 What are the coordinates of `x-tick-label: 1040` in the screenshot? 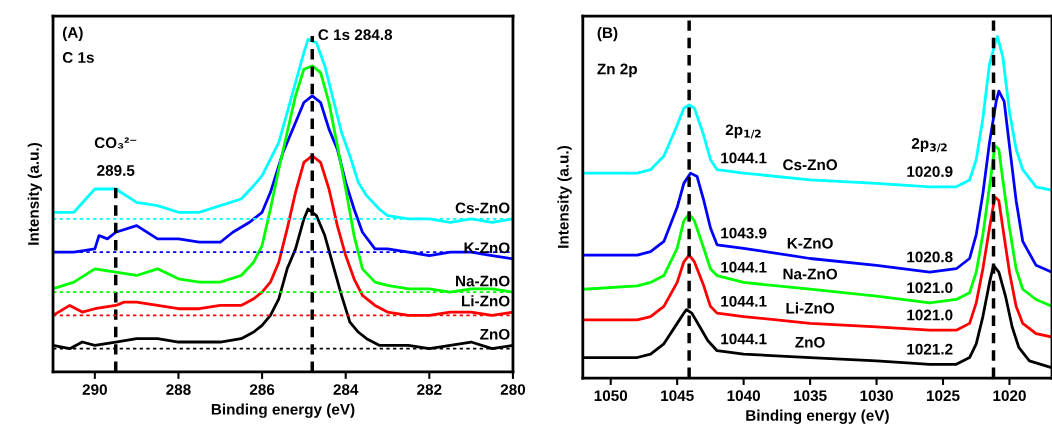 It's located at (743, 396).